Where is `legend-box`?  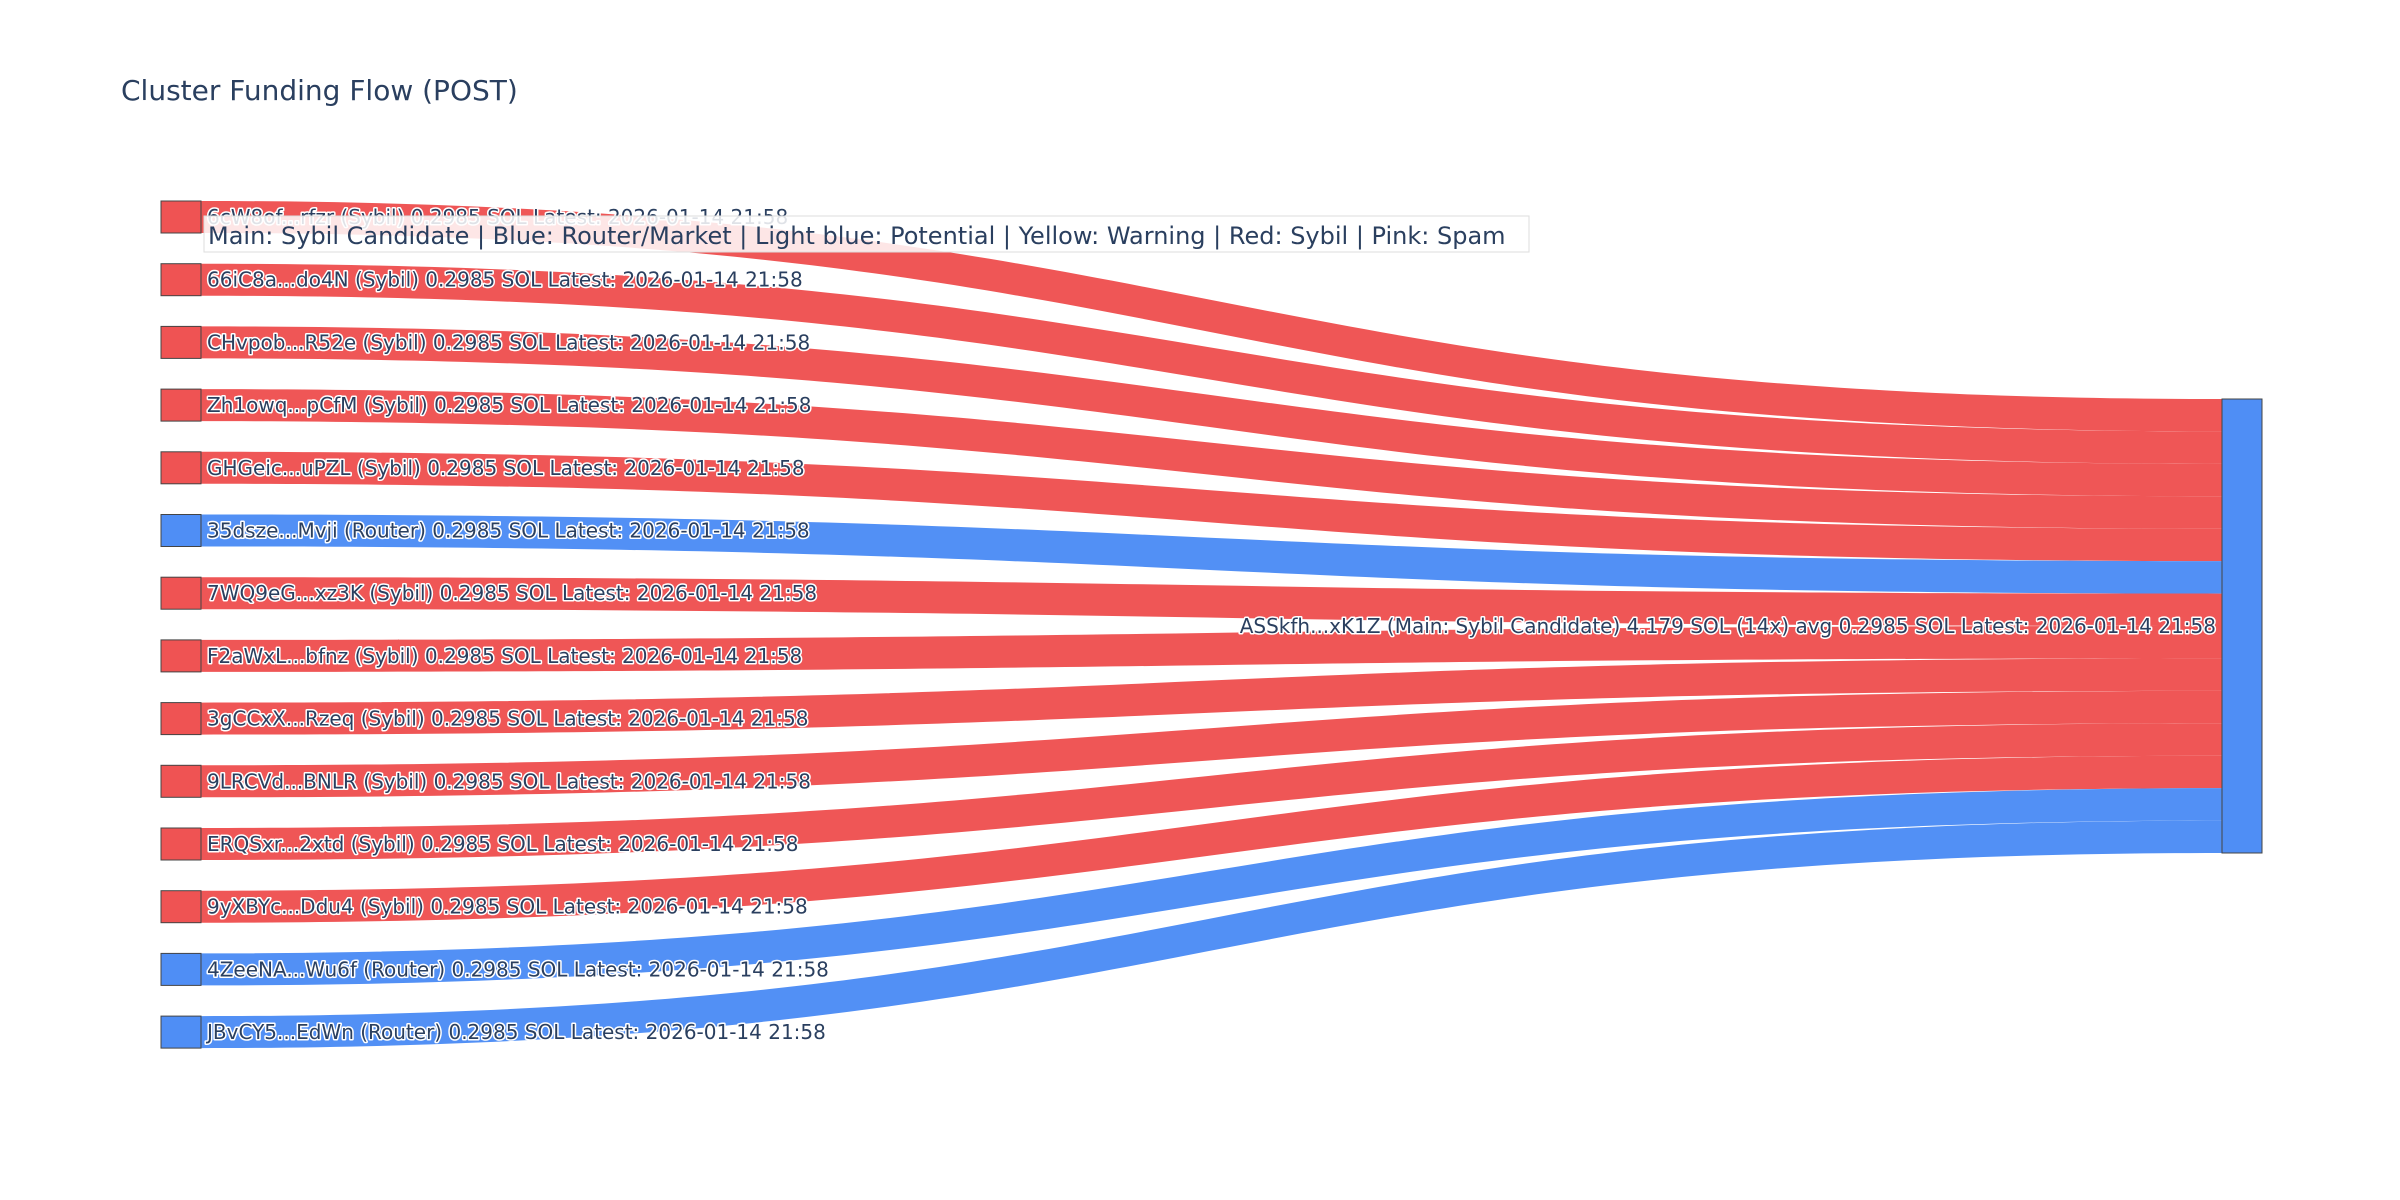
legend-box is located at coordinates (866, 234).